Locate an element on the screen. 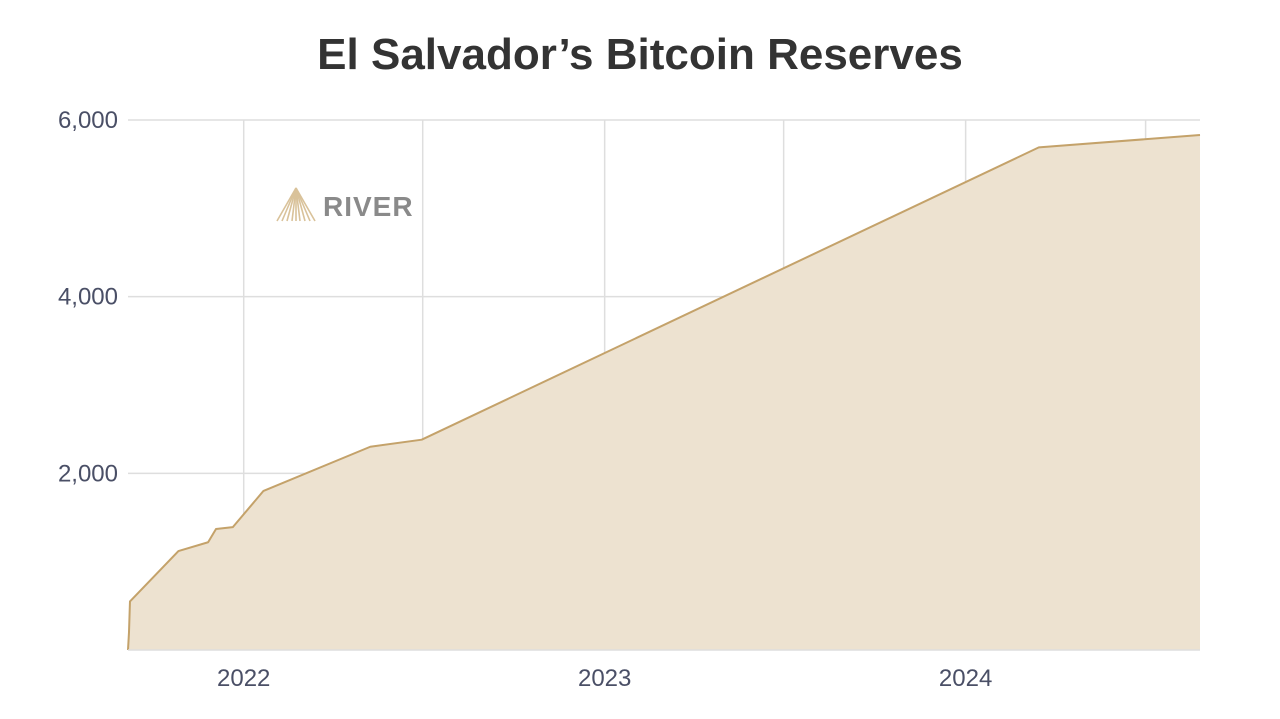  y-tick-label: 4,000 is located at coordinates (88, 297).